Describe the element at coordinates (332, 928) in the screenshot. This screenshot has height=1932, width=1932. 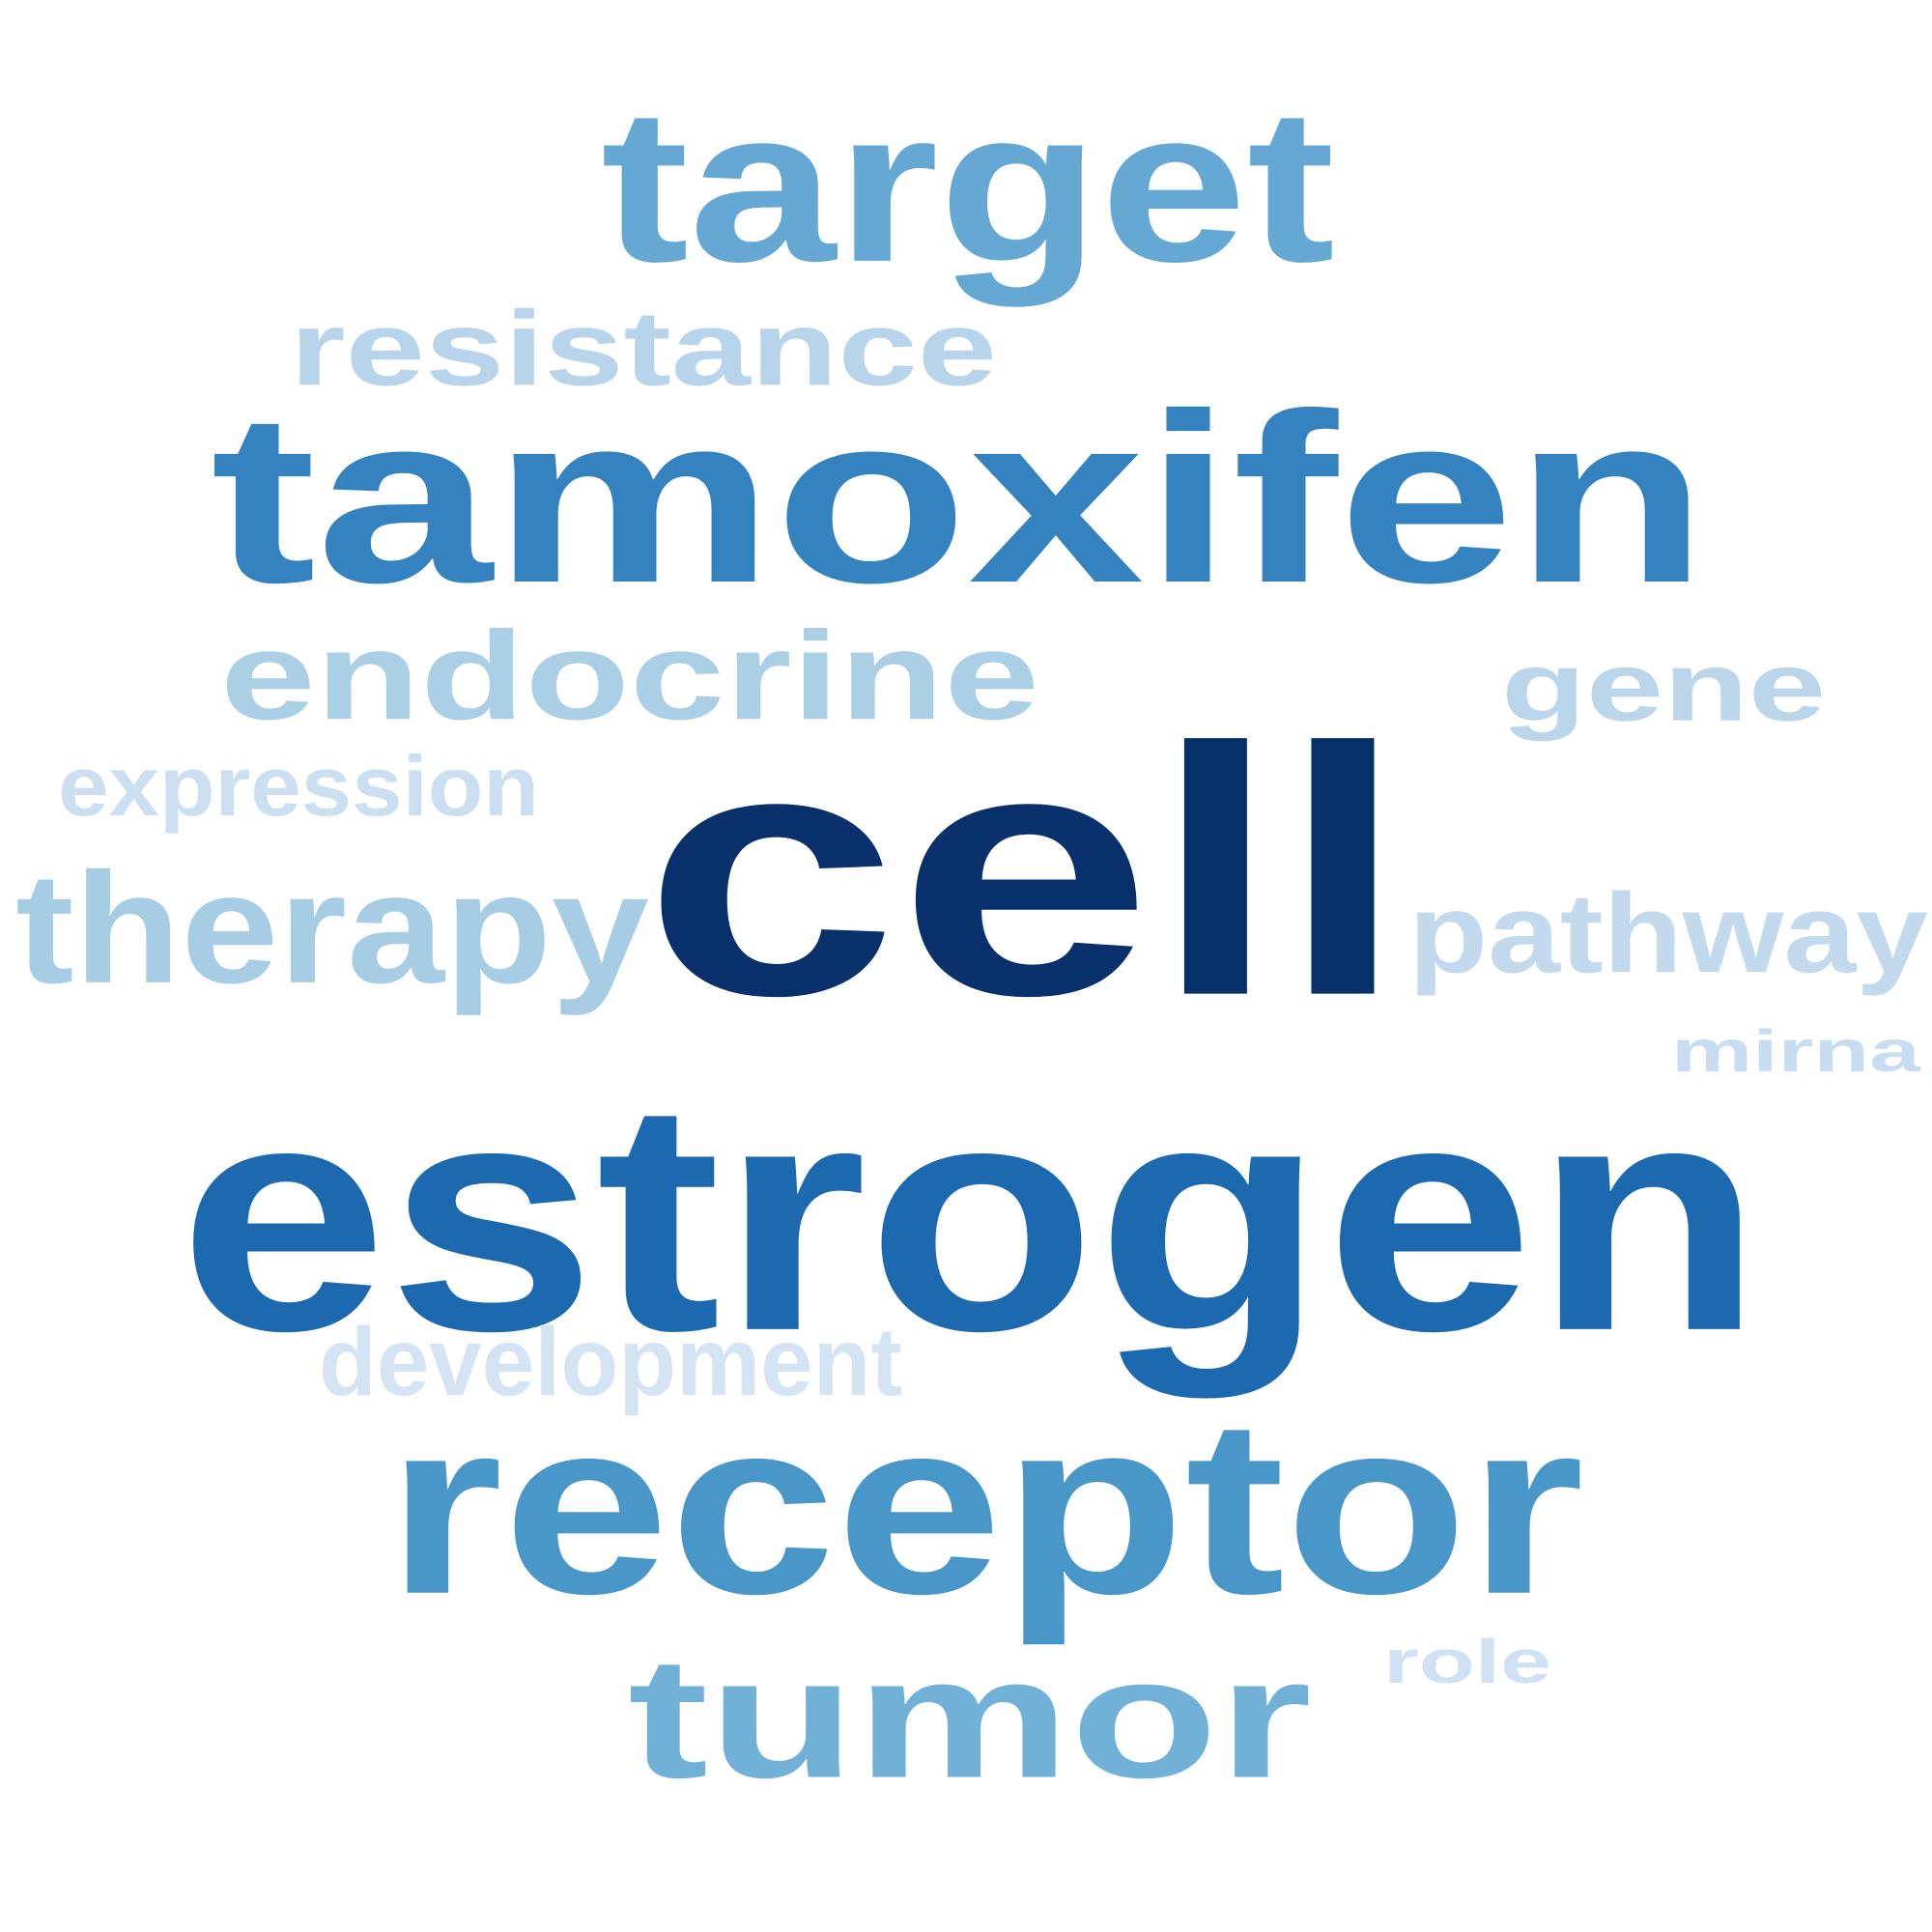
I see `word-therapy: therapy` at that location.